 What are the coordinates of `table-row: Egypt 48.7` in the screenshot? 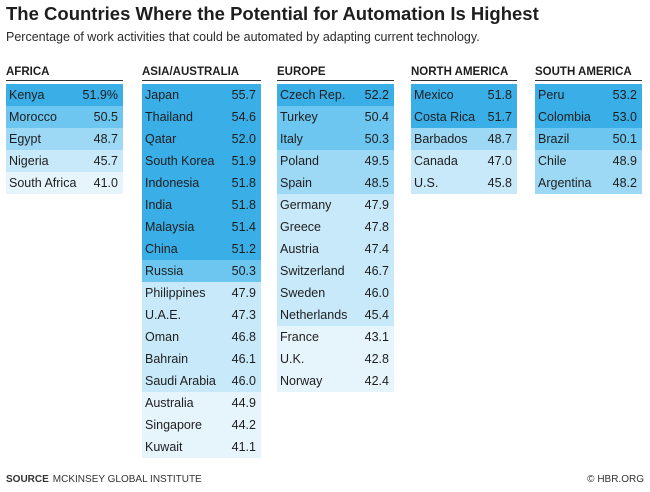 It's located at (64, 139).